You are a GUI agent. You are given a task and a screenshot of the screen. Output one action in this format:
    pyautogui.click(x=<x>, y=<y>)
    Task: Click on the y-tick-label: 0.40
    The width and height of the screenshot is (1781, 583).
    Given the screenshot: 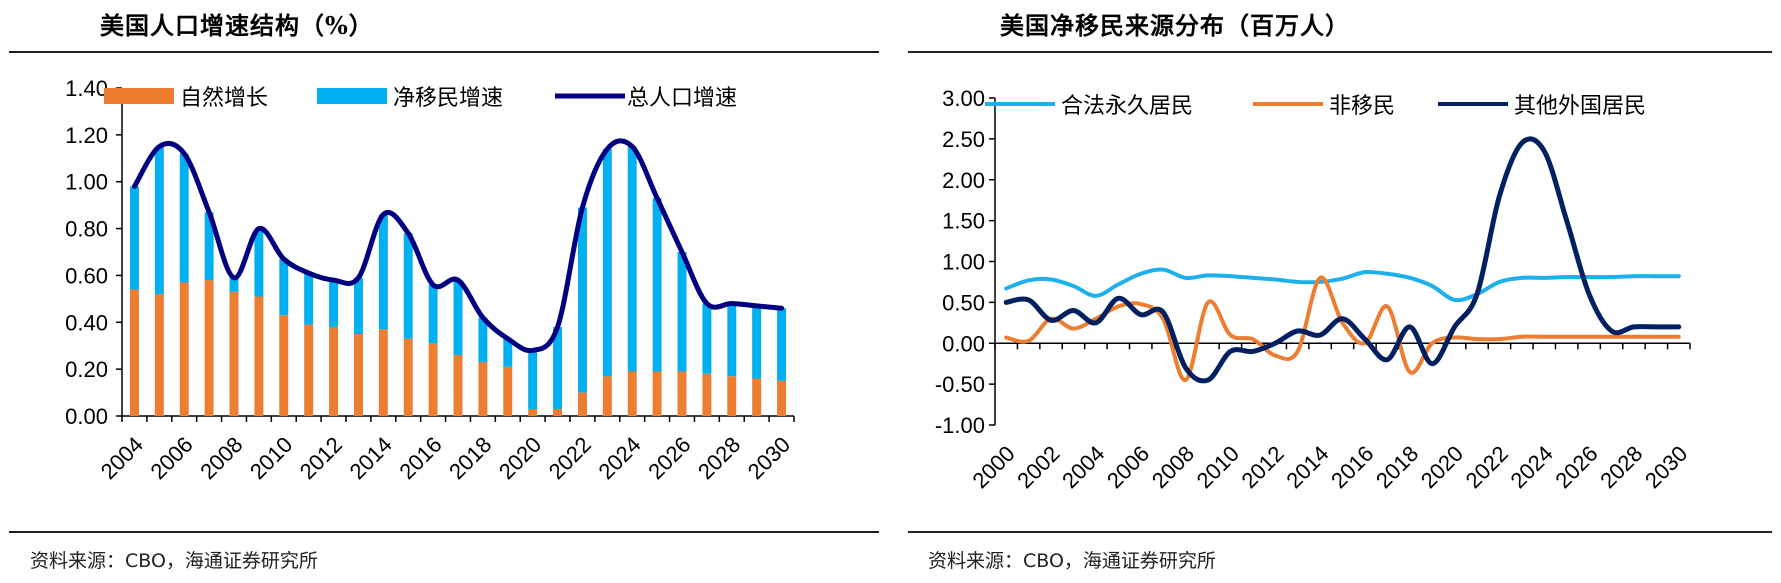 What is the action you would take?
    pyautogui.click(x=86, y=322)
    